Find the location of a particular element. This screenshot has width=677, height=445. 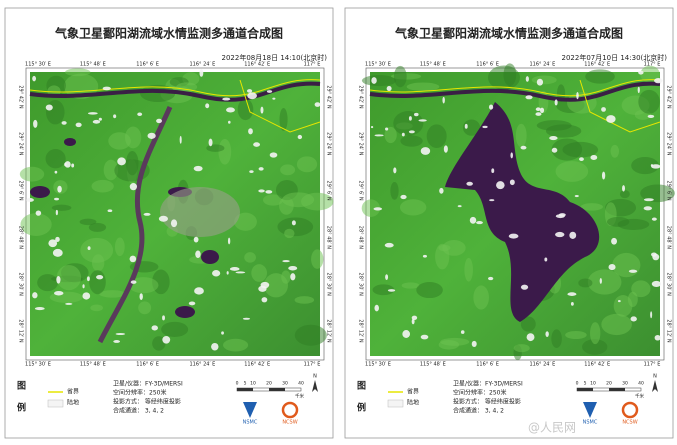

panel-time: 2022年08月18日 14:10(北京时) is located at coordinates (275, 57).